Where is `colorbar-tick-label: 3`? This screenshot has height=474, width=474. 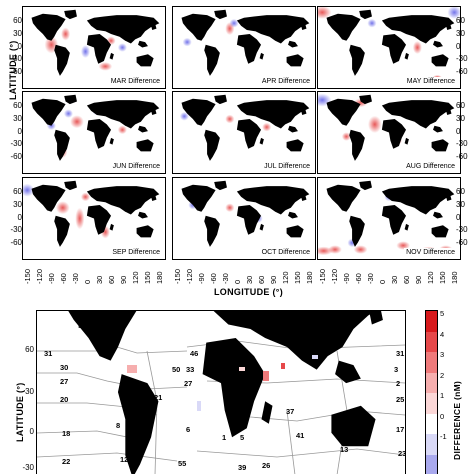
colorbar-tick-label: 3 is located at coordinates (442, 354).